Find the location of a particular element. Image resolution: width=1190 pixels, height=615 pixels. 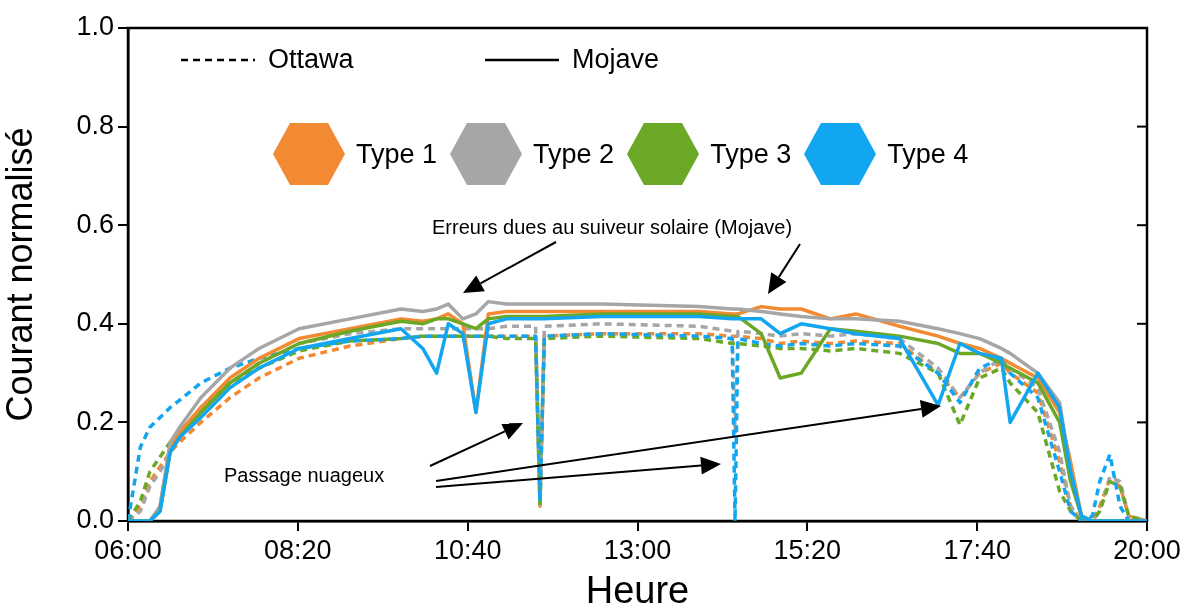

x-tick-label: 10:40 is located at coordinates (467, 549).